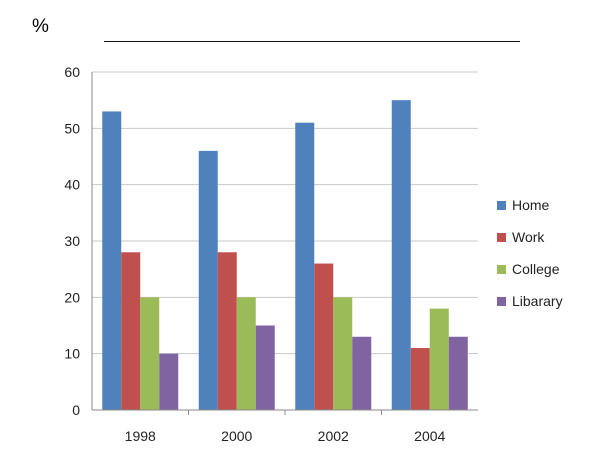 This screenshot has height=469, width=600. What do you see at coordinates (324, 336) in the screenshot?
I see `bar-work-2002` at bounding box center [324, 336].